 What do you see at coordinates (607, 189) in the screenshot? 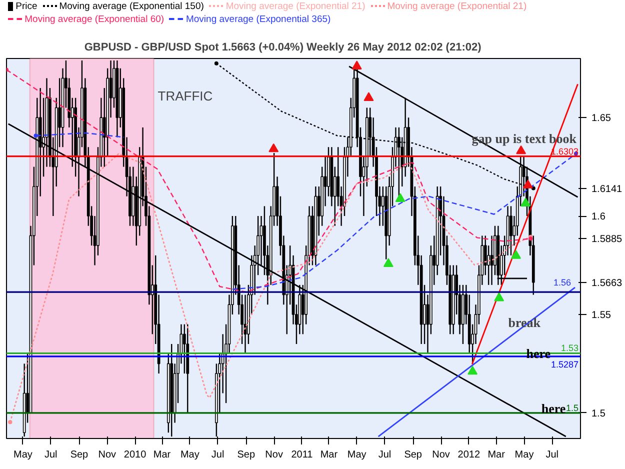
I see `y-tick-label: 1.6141` at bounding box center [607, 189].